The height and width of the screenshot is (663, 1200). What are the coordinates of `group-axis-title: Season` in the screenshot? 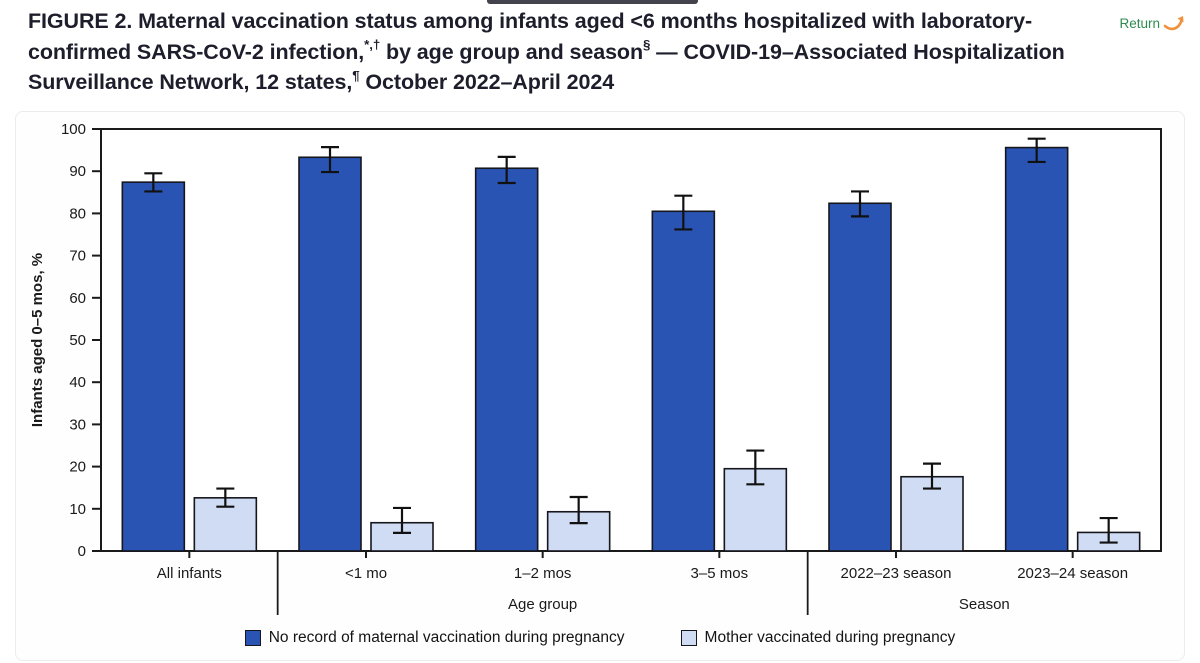 It's located at (984, 604).